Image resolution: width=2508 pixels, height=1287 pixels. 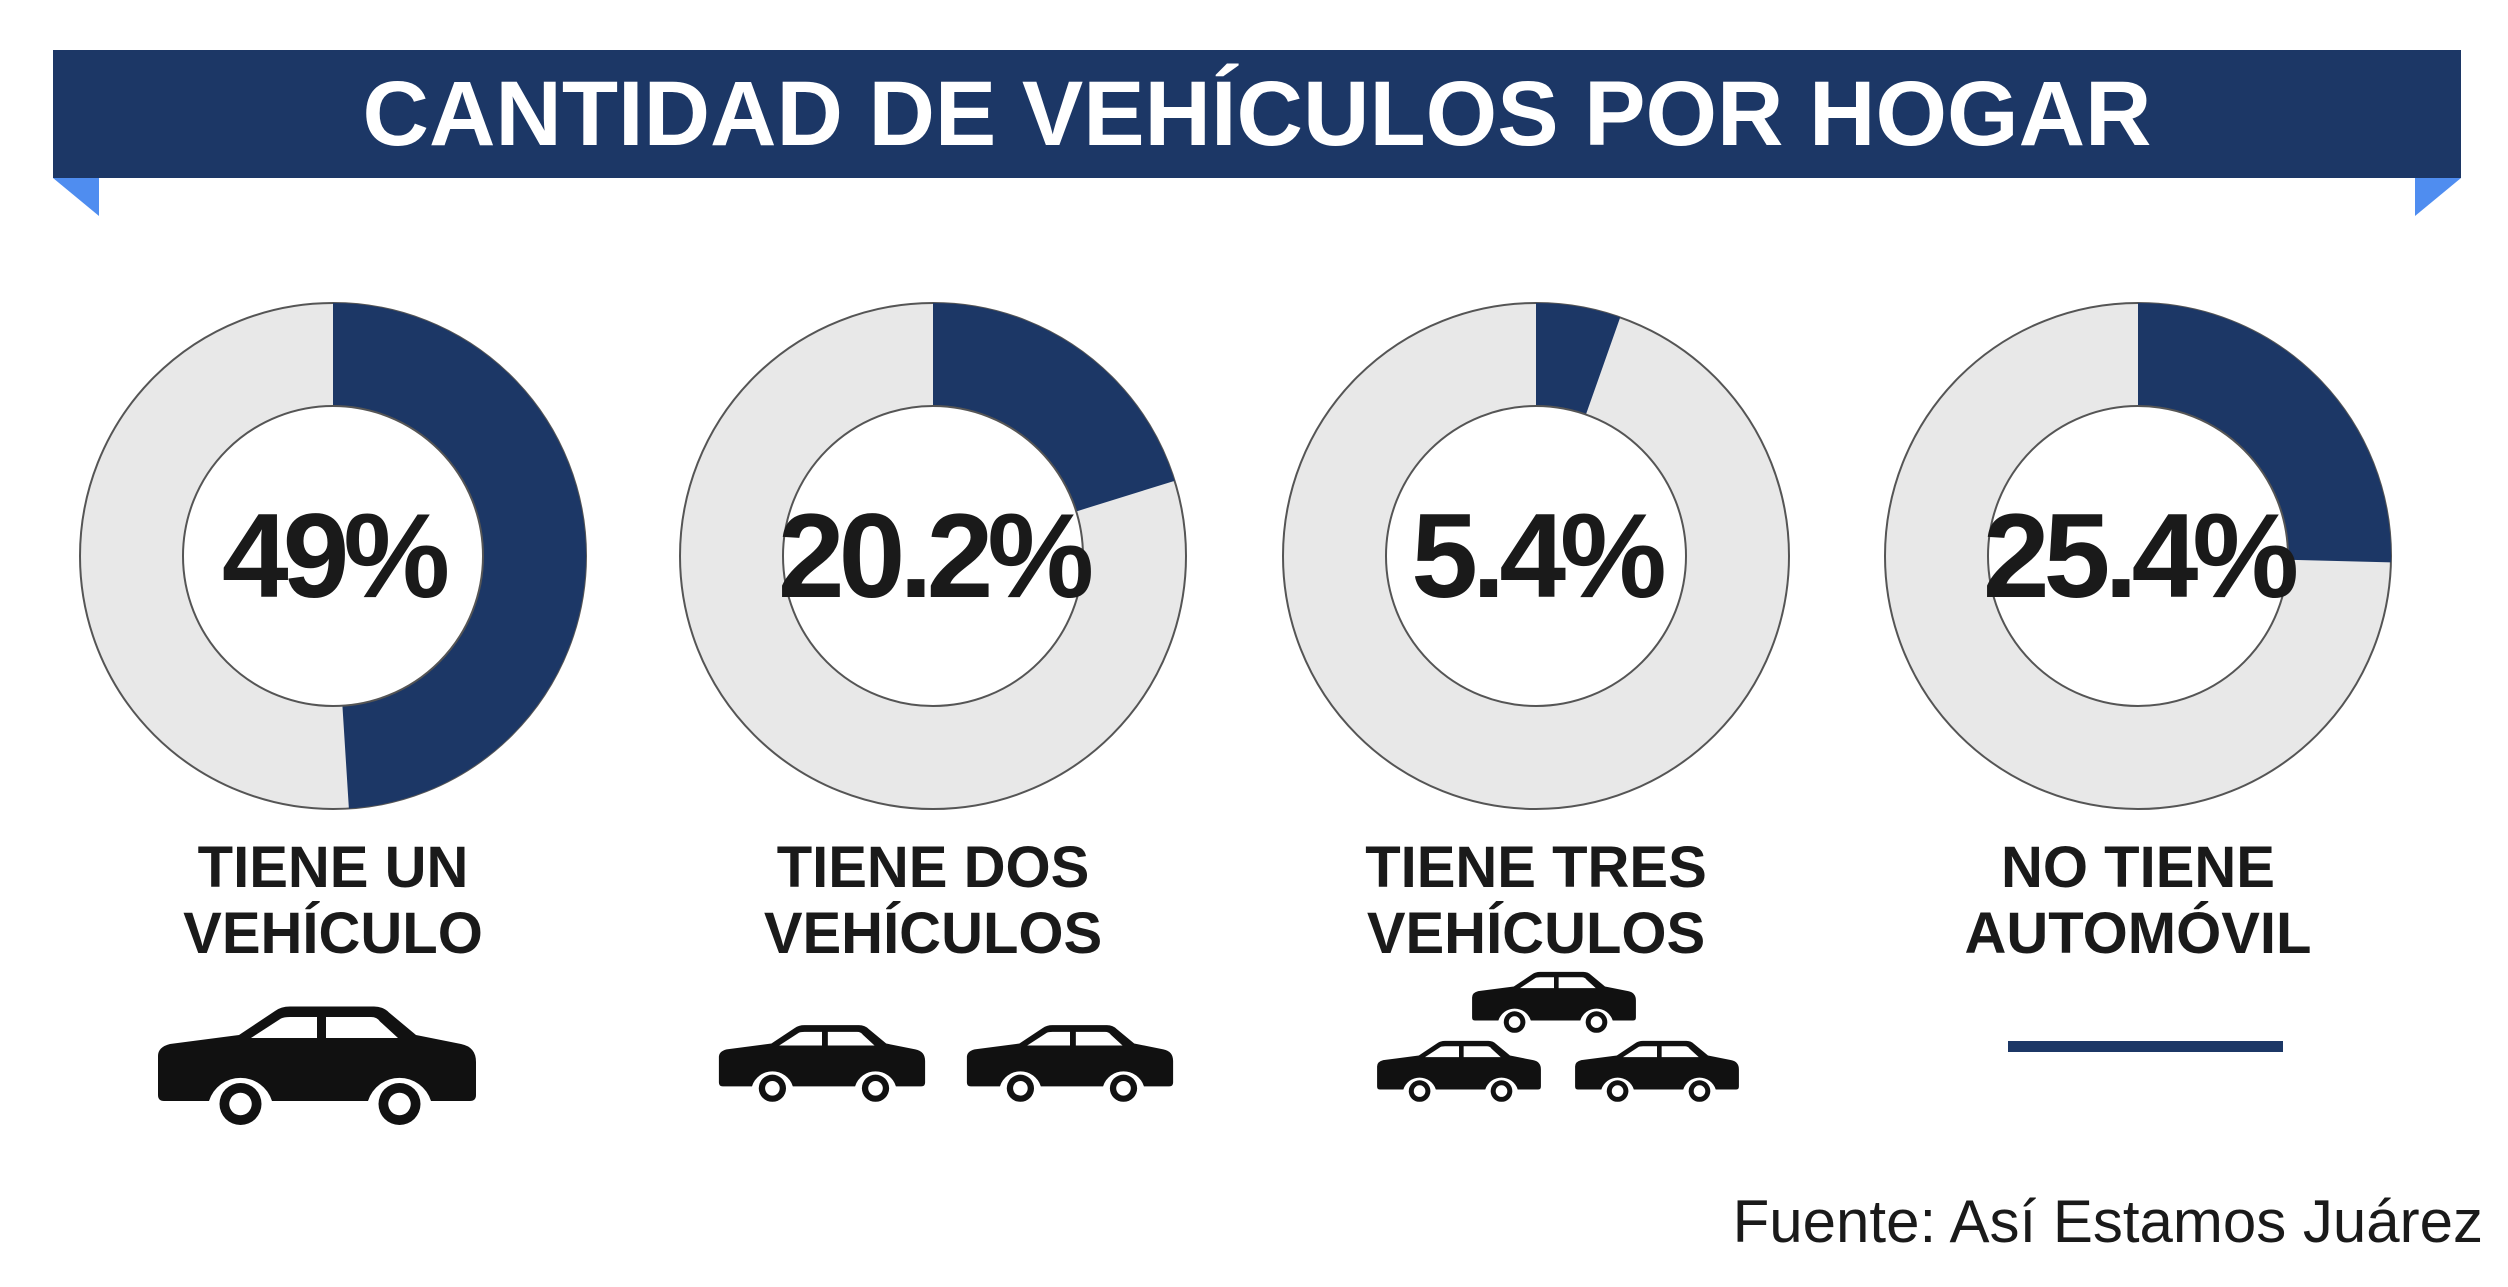 What do you see at coordinates (335, 556) in the screenshot?
I see `donut-value-label: 49%` at bounding box center [335, 556].